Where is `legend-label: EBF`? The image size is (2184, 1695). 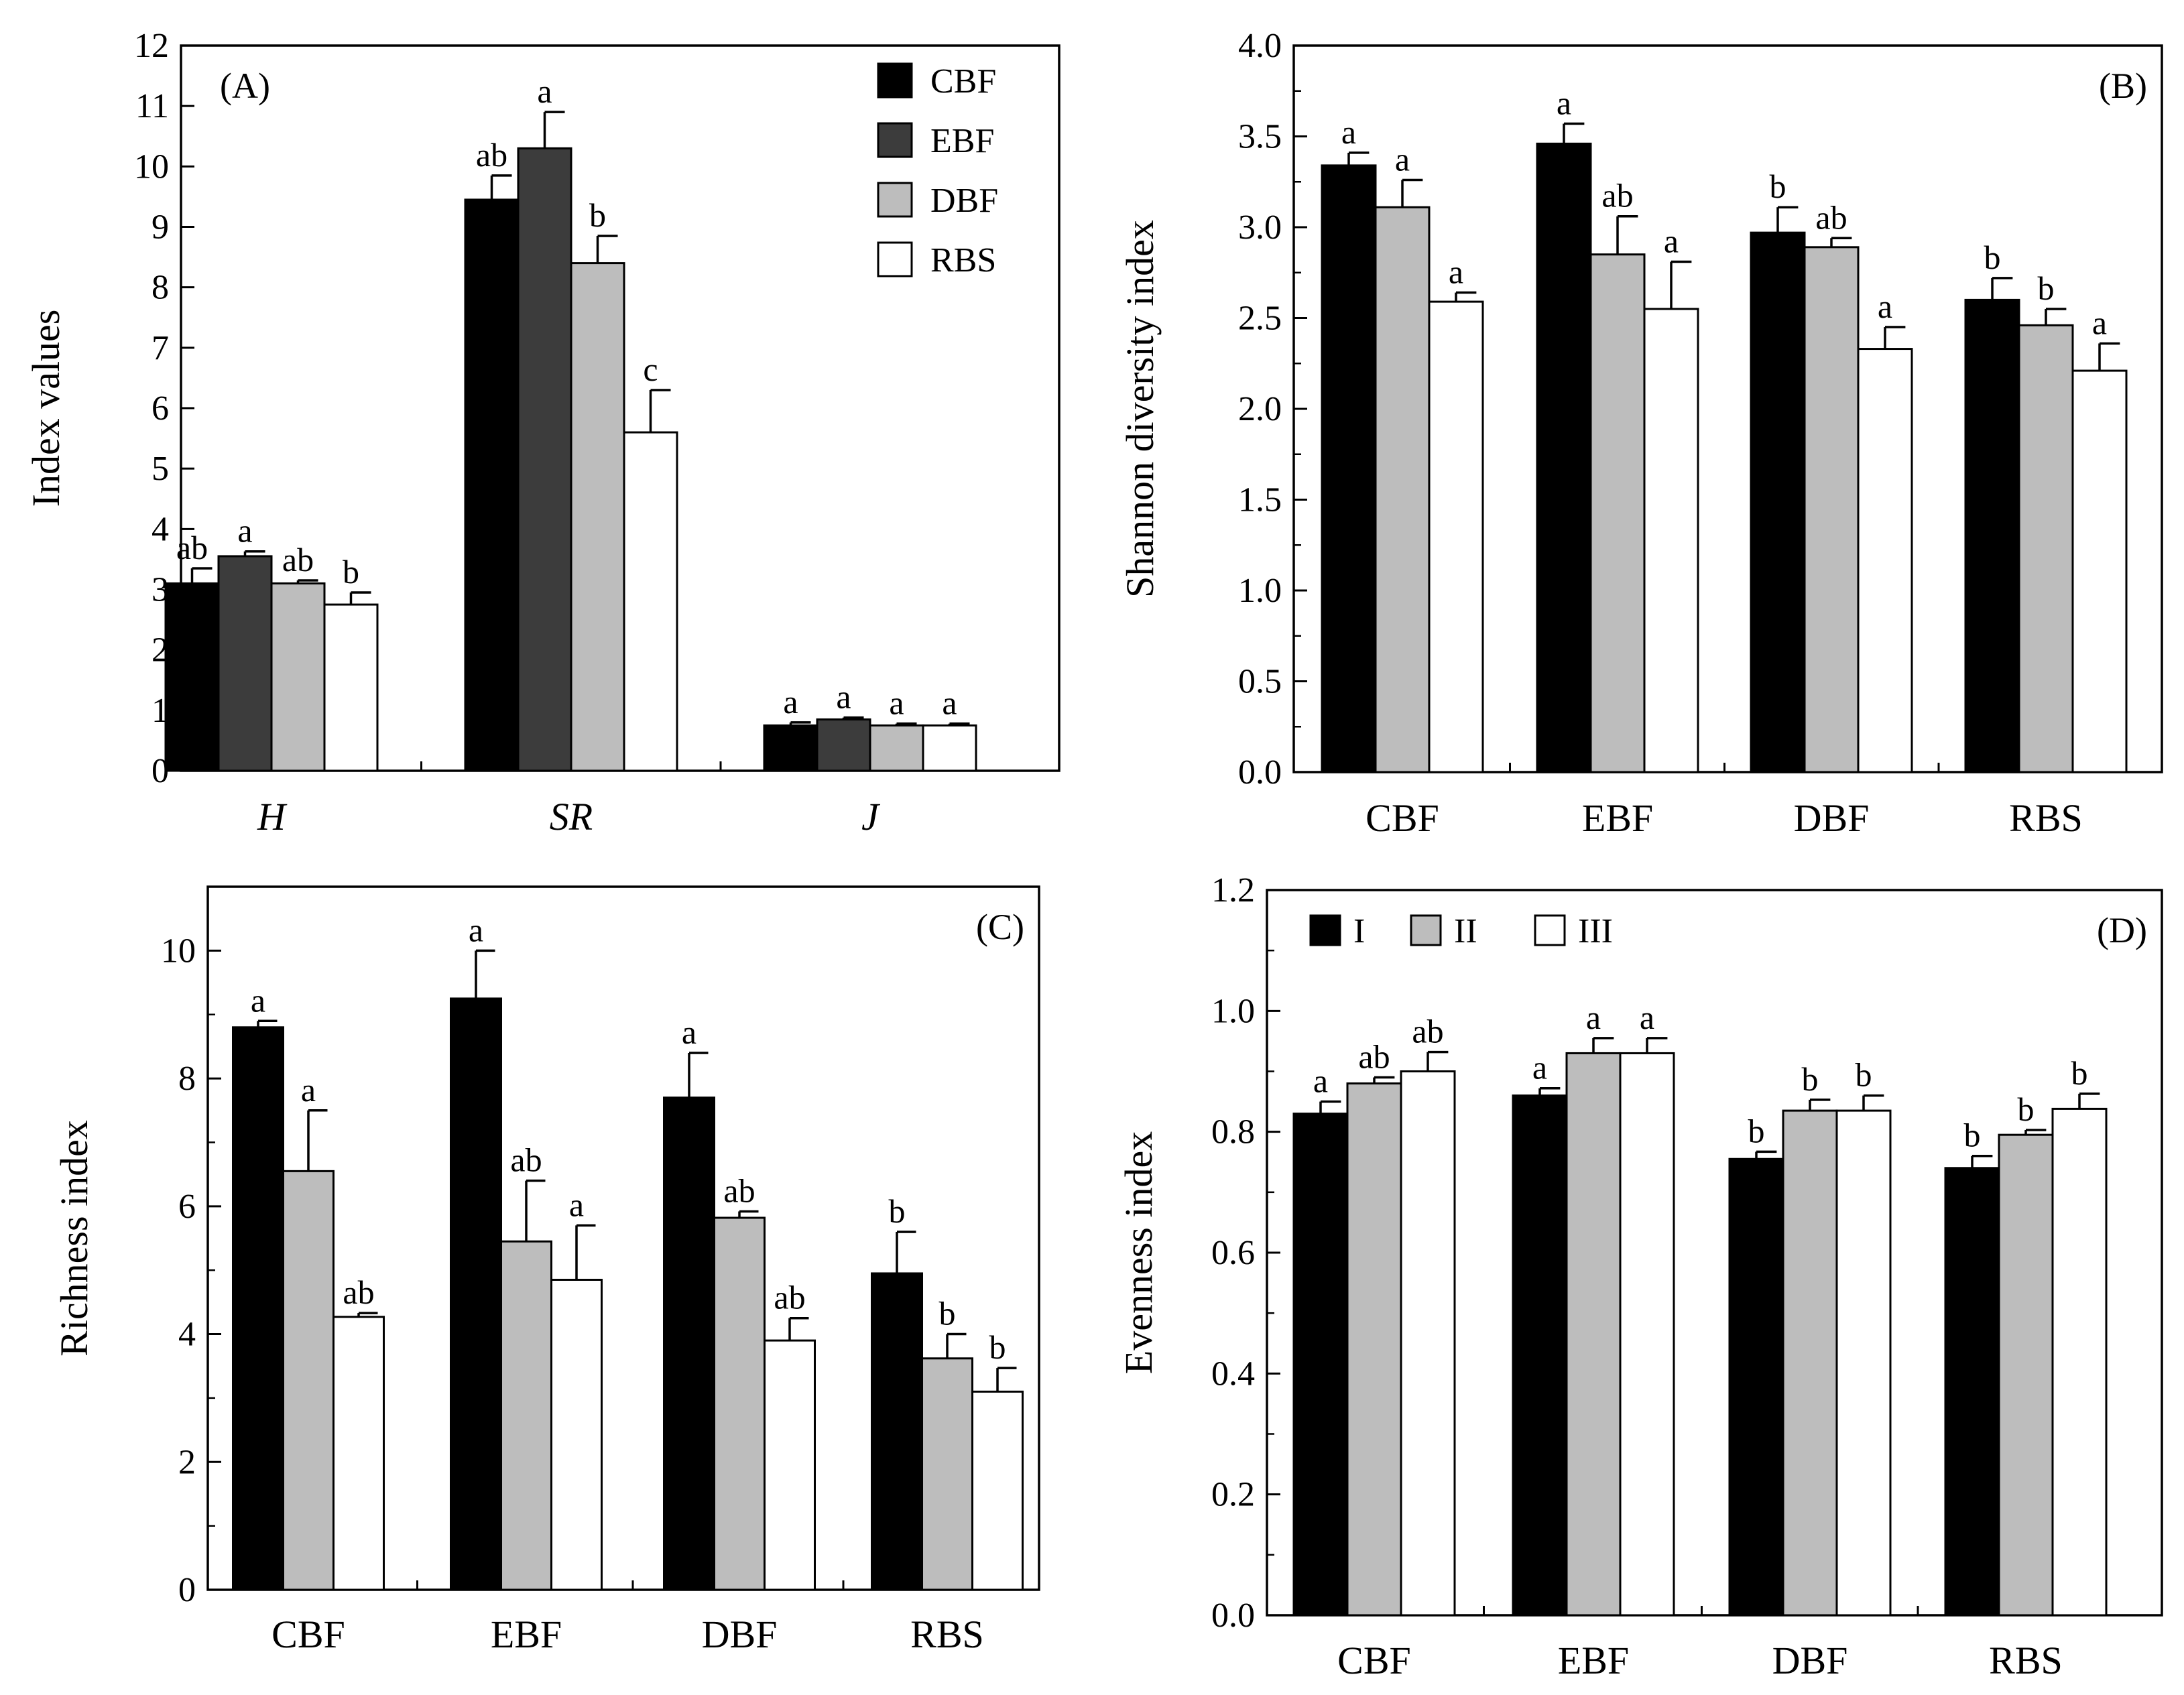
legend-label: EBF is located at coordinates (962, 141).